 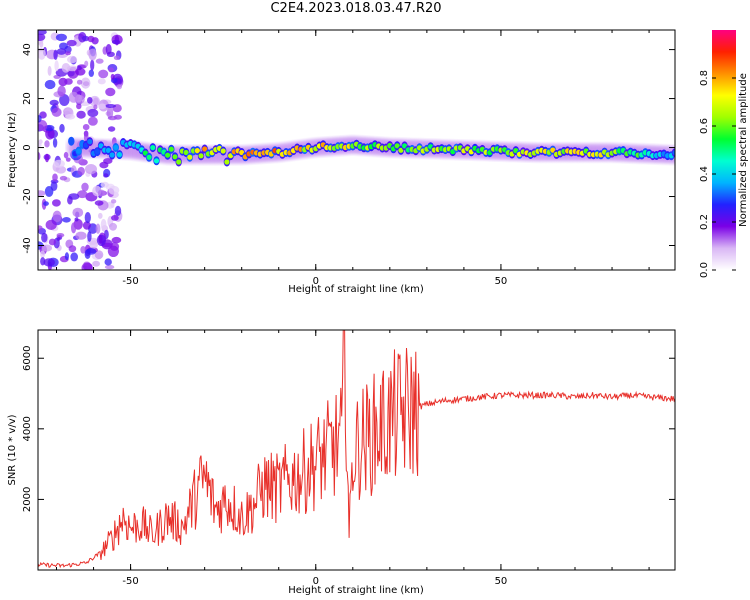 I want to click on spectrogram-x-axis-label: Height of straight line (km), so click(x=356, y=289).